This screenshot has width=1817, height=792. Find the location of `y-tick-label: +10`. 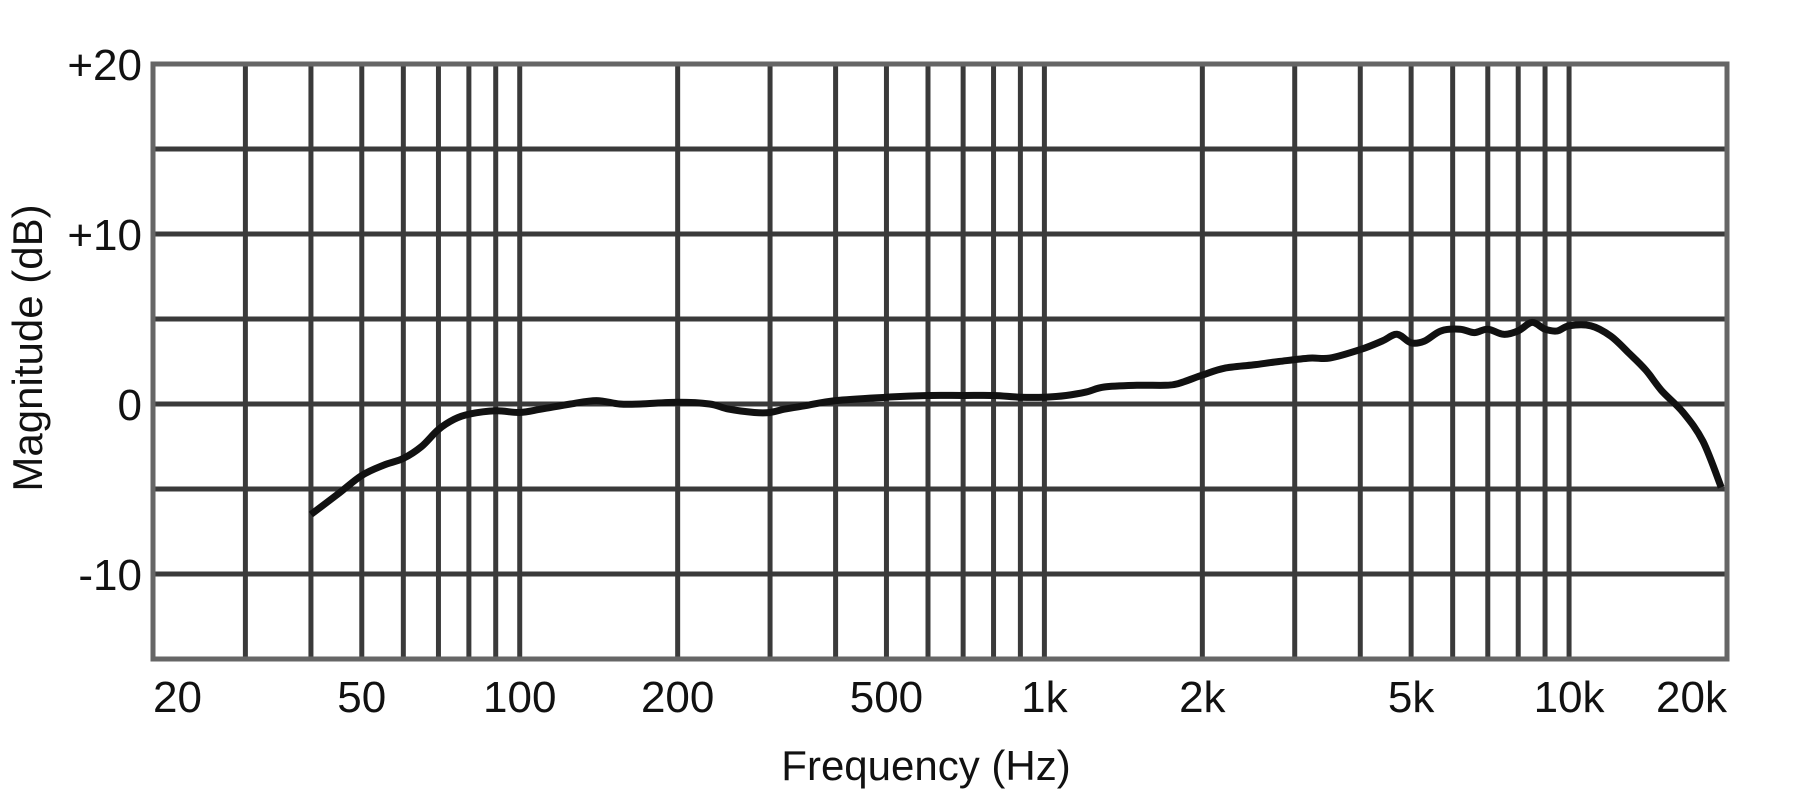

y-tick-label: +10 is located at coordinates (104, 235).